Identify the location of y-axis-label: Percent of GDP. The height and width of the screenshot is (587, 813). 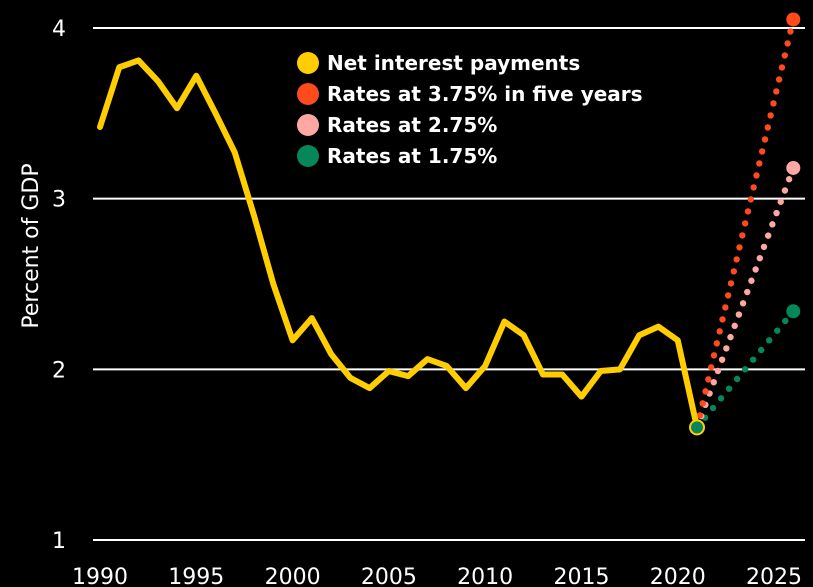
(31, 245).